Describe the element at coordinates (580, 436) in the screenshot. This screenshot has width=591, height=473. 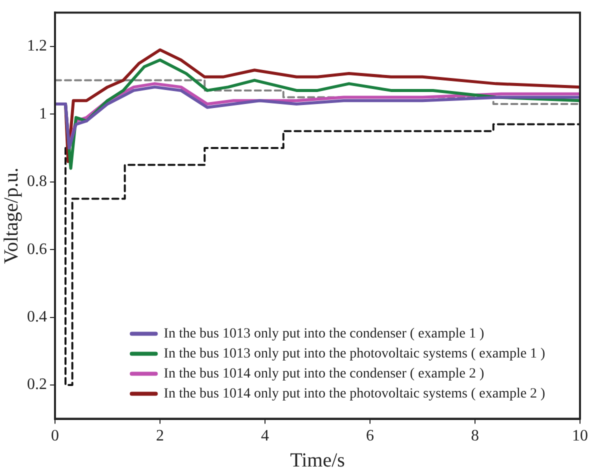
I see `x-tick-label: 10` at that location.